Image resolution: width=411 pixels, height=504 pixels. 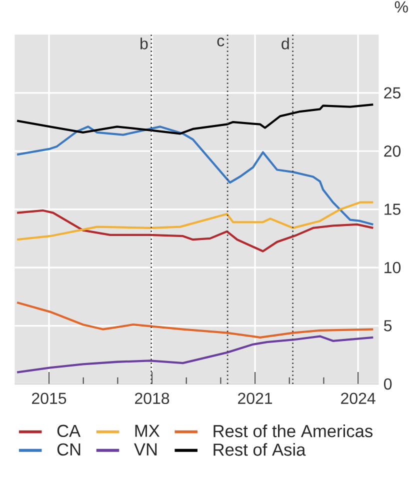 What do you see at coordinates (293, 431) in the screenshot?
I see `legend-label: Rest of the Americas` at bounding box center [293, 431].